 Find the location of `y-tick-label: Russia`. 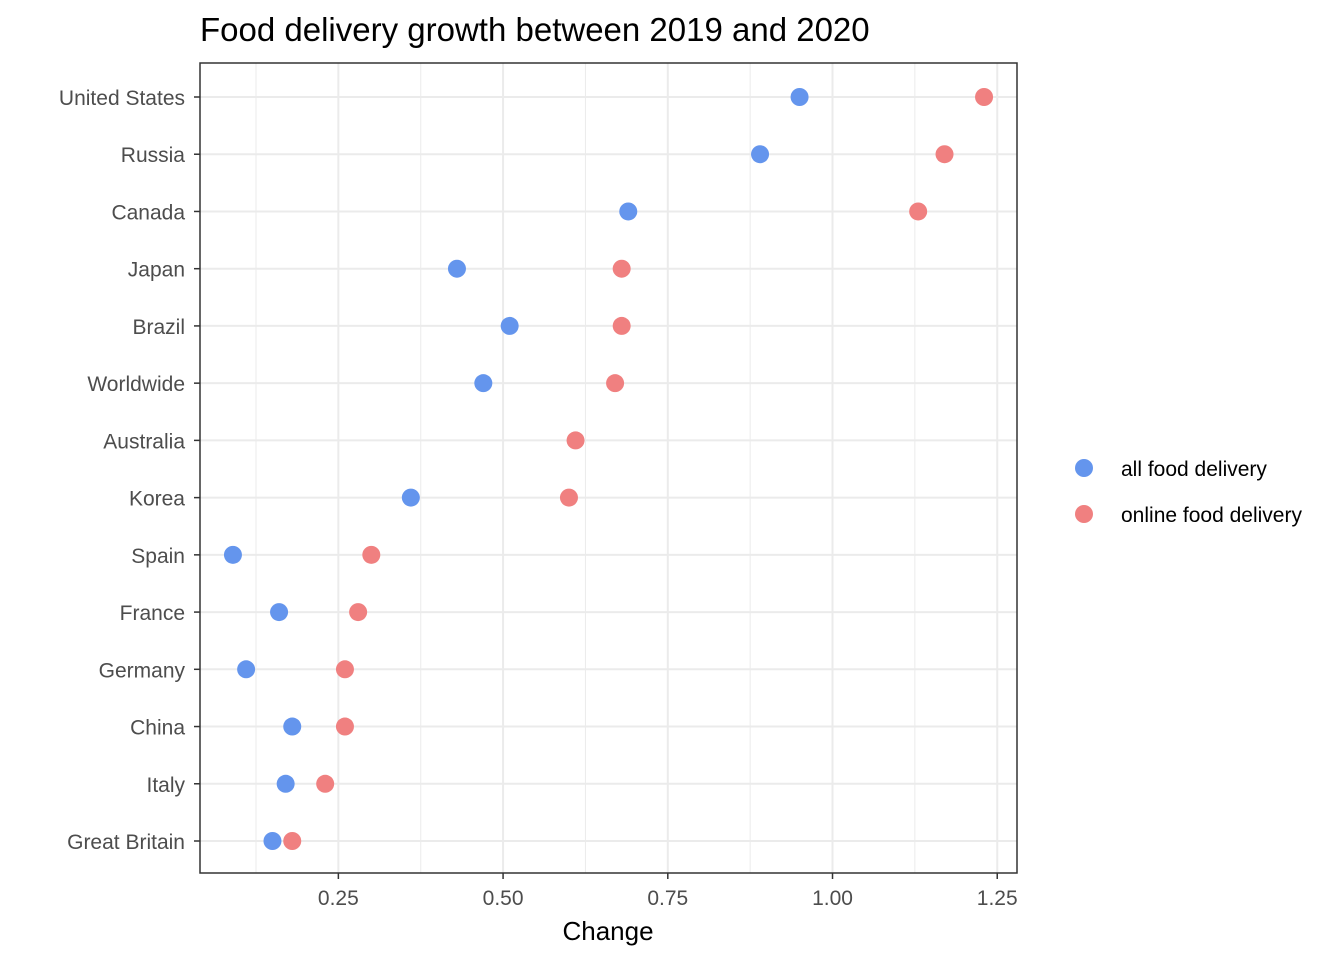

y-tick-label: Russia is located at coordinates (153, 155).